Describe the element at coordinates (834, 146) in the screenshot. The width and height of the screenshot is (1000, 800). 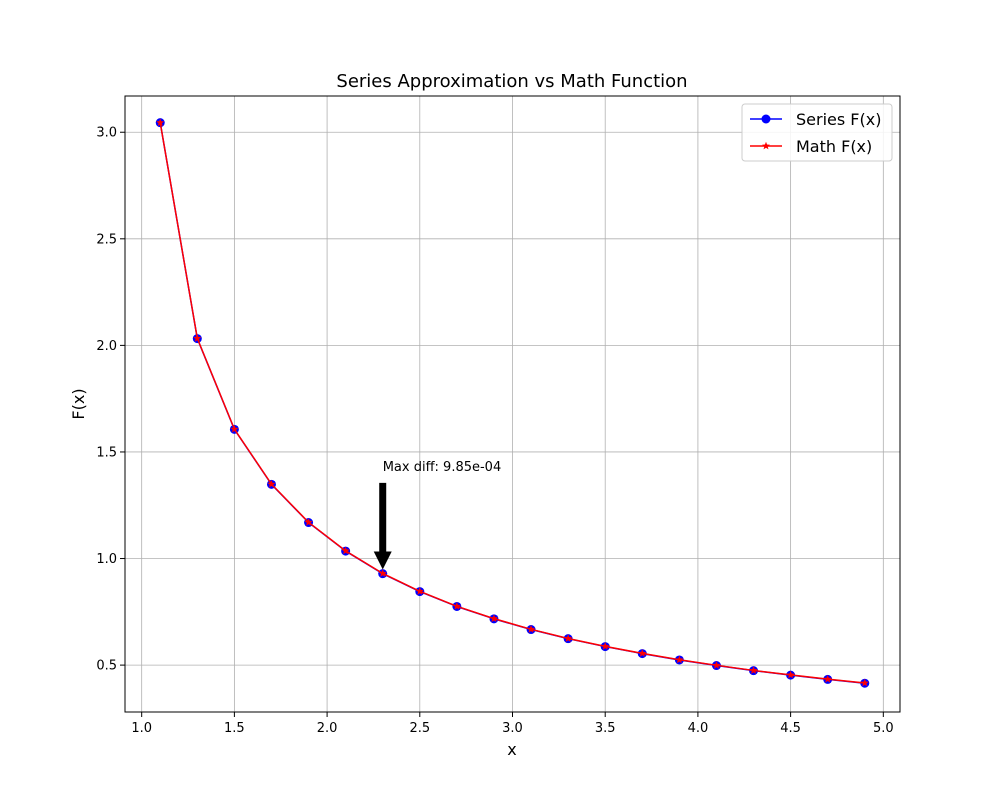
I see `legend-label-math: Math F(x)` at that location.